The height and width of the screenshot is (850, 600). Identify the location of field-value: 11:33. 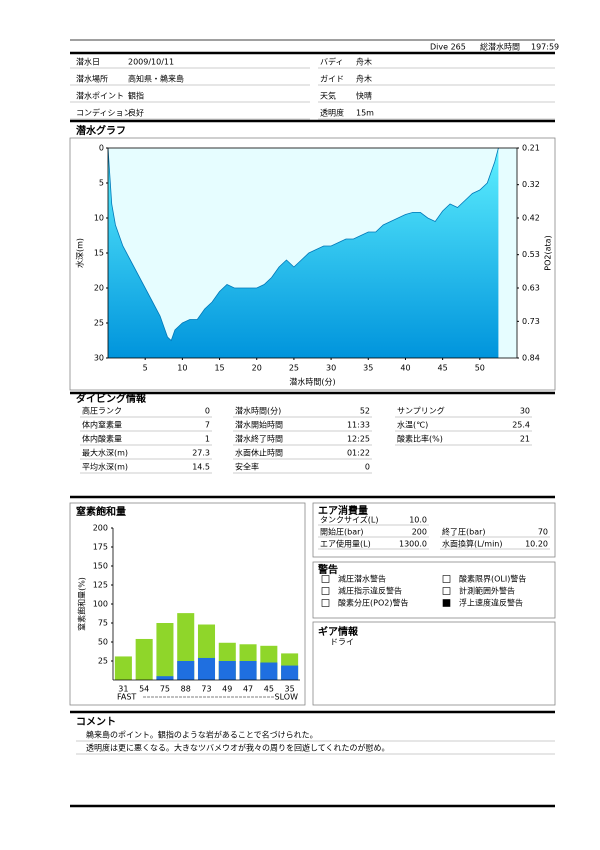
(358, 425).